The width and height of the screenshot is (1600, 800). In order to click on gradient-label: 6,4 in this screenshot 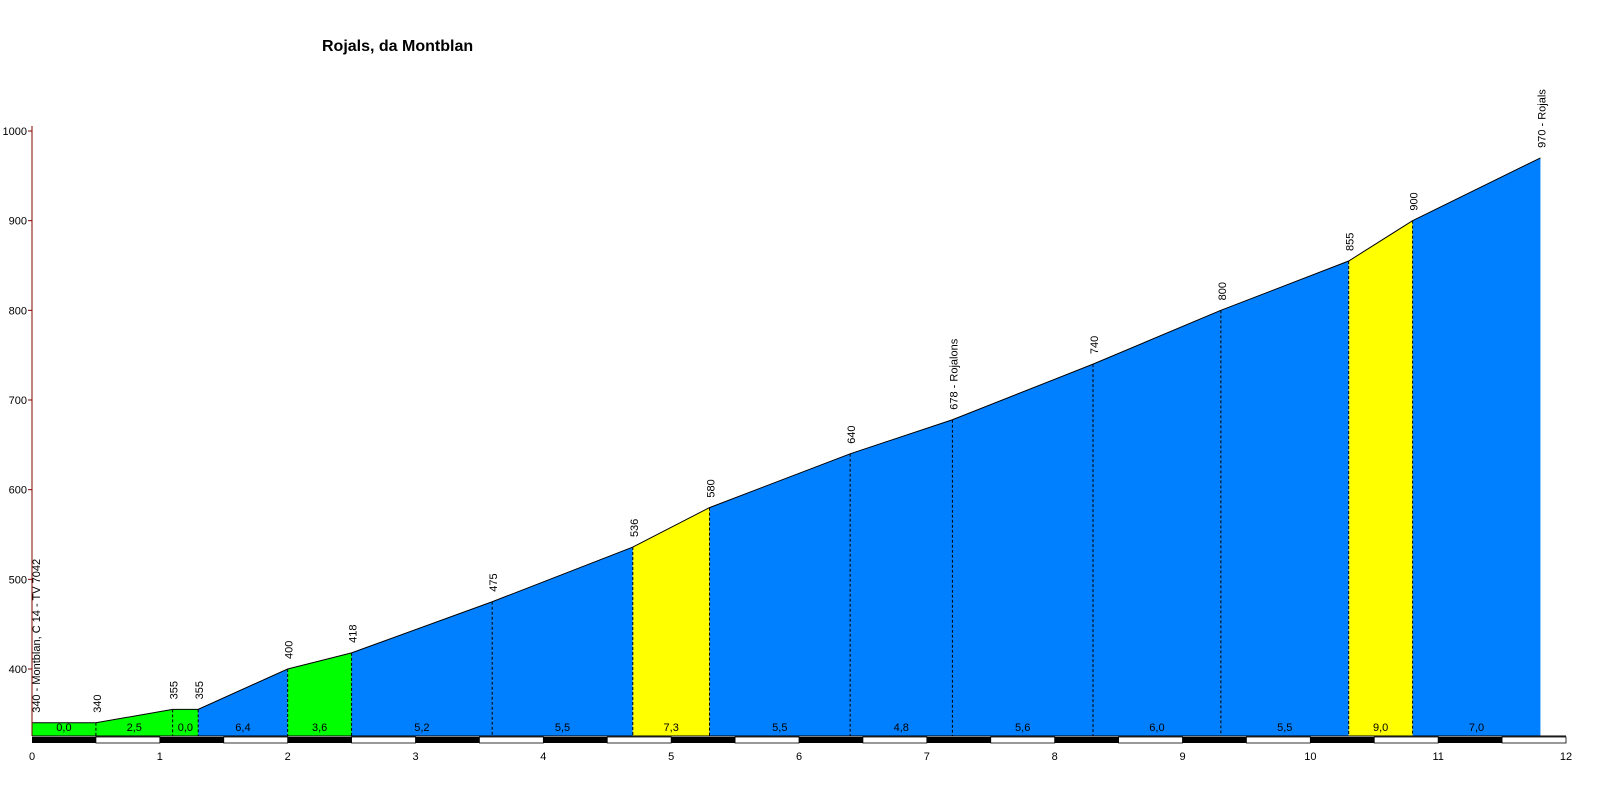, I will do `click(242, 728)`.